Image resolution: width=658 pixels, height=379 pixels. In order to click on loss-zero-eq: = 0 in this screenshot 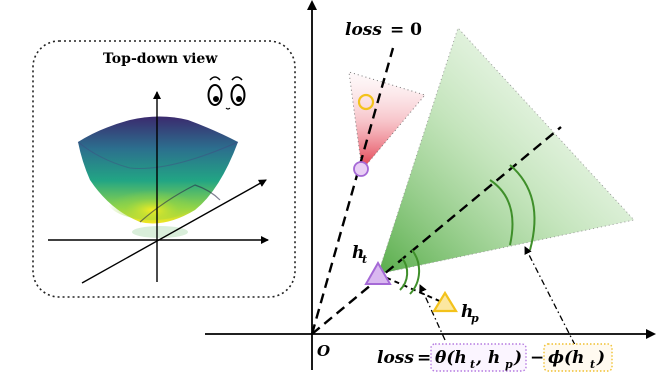, I will do `click(406, 30)`.